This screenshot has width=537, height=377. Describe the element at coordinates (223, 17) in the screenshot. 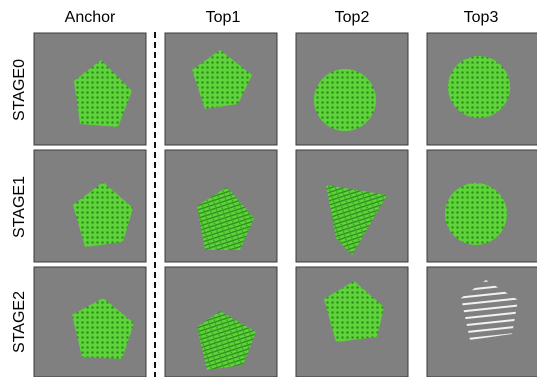

I see `column-header-top1: Top1` at that location.